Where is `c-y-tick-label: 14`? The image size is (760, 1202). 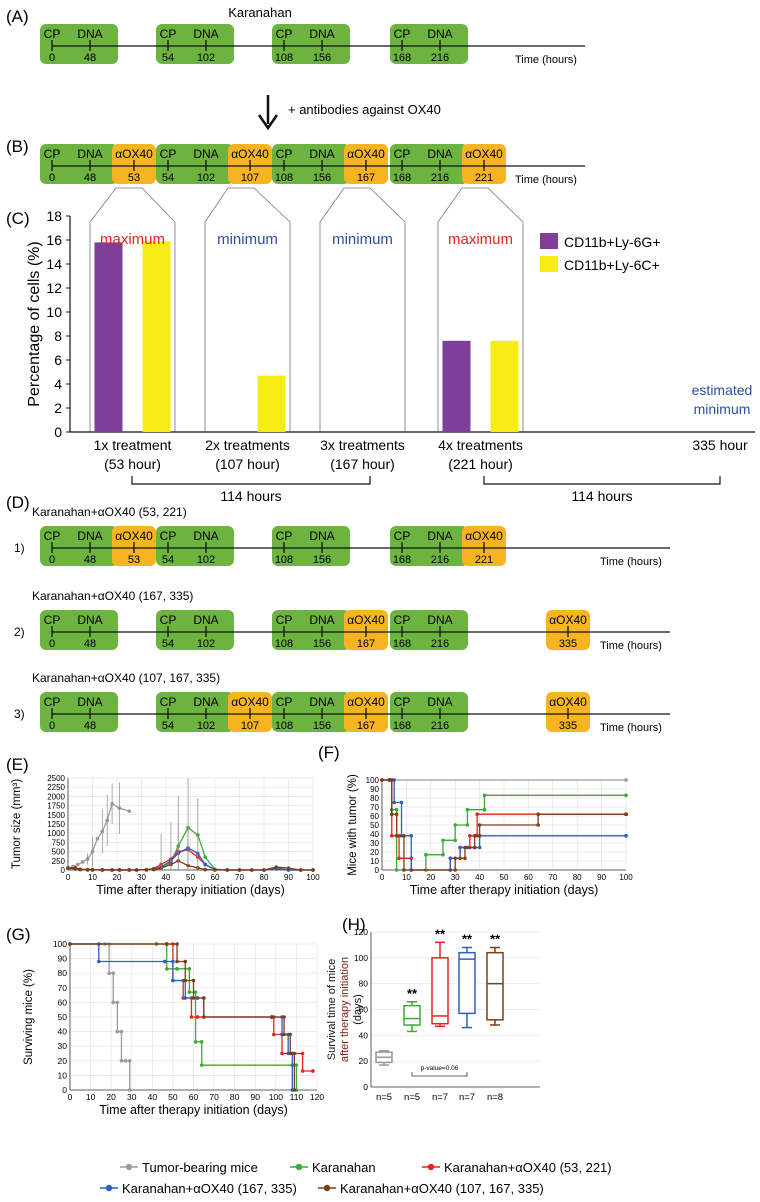
c-y-tick-label: 14 is located at coordinates (54, 264).